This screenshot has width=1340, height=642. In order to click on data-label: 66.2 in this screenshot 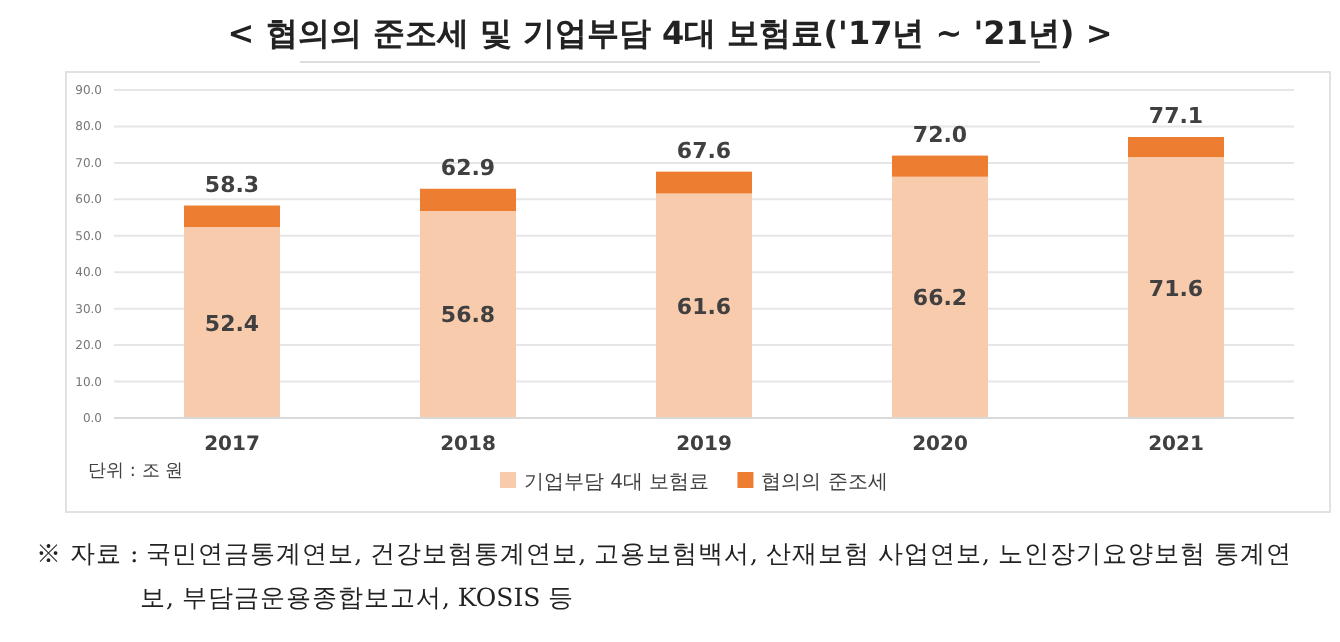, I will do `click(940, 298)`.